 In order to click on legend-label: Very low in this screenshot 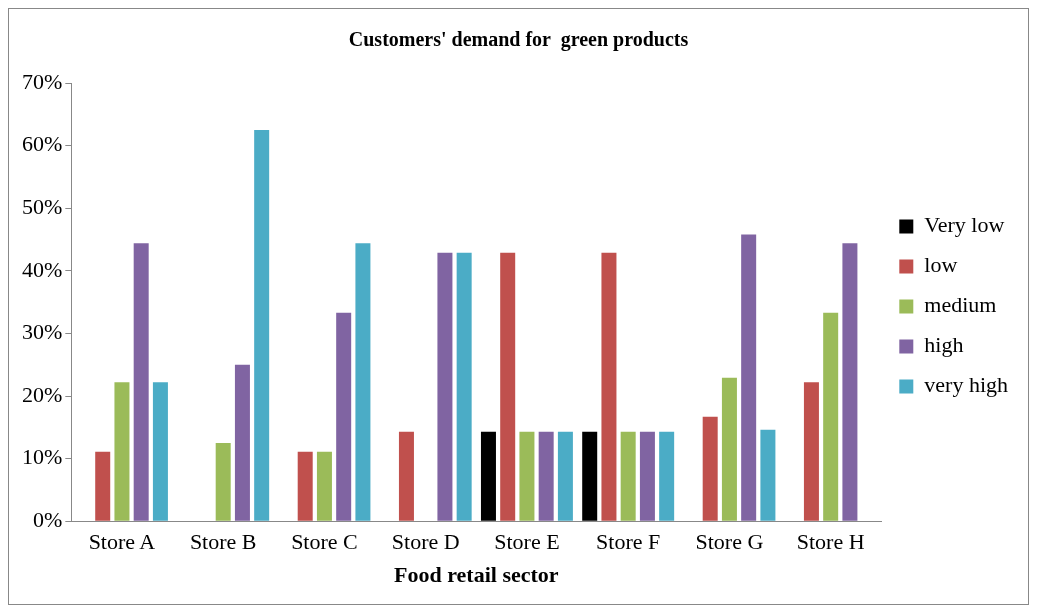, I will do `click(964, 225)`.